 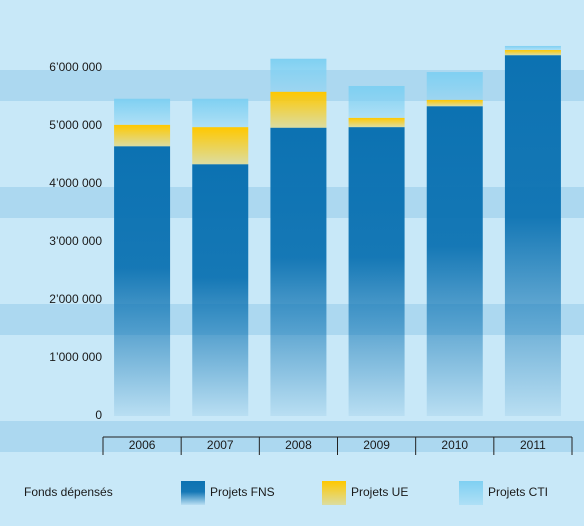 I want to click on y-tick-label: 0, so click(x=98, y=415).